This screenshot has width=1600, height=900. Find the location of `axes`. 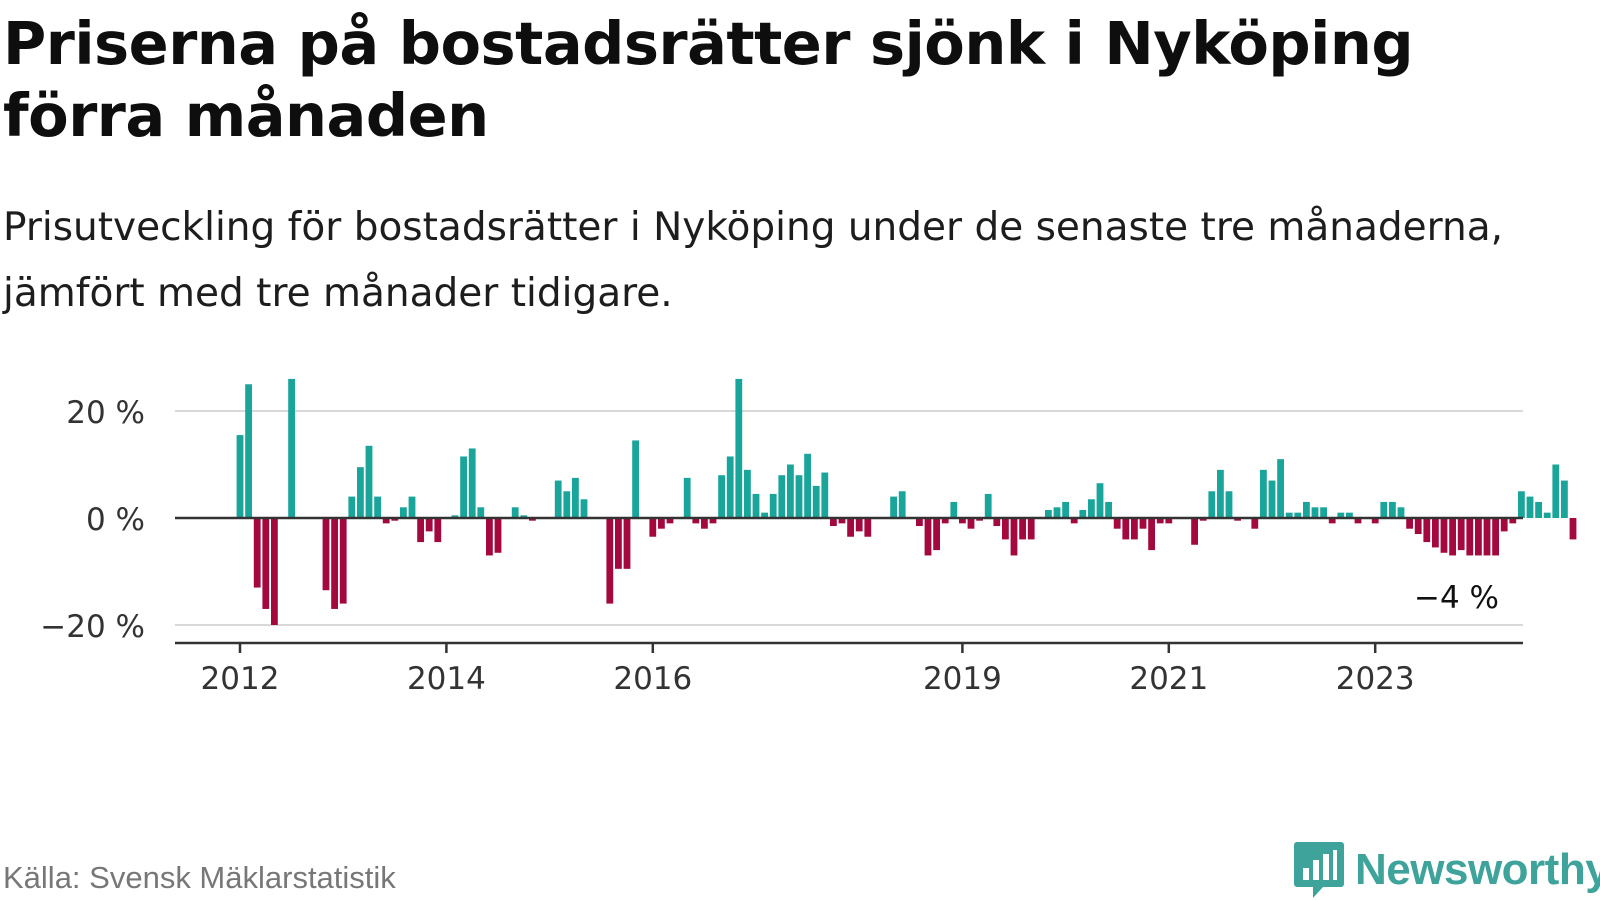

axes is located at coordinates (849, 584).